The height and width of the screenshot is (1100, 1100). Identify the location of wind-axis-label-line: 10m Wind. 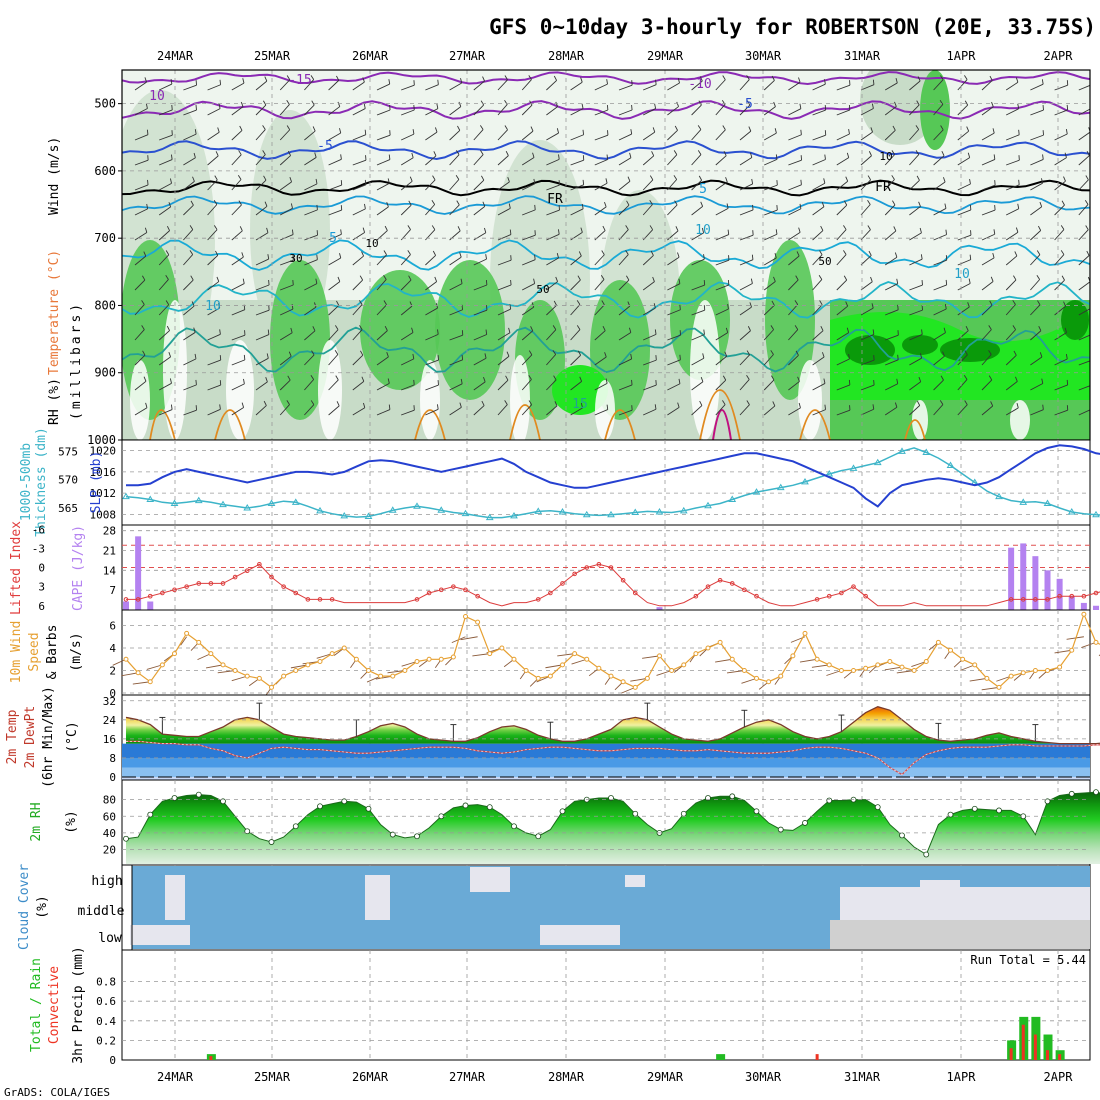
(16, 652).